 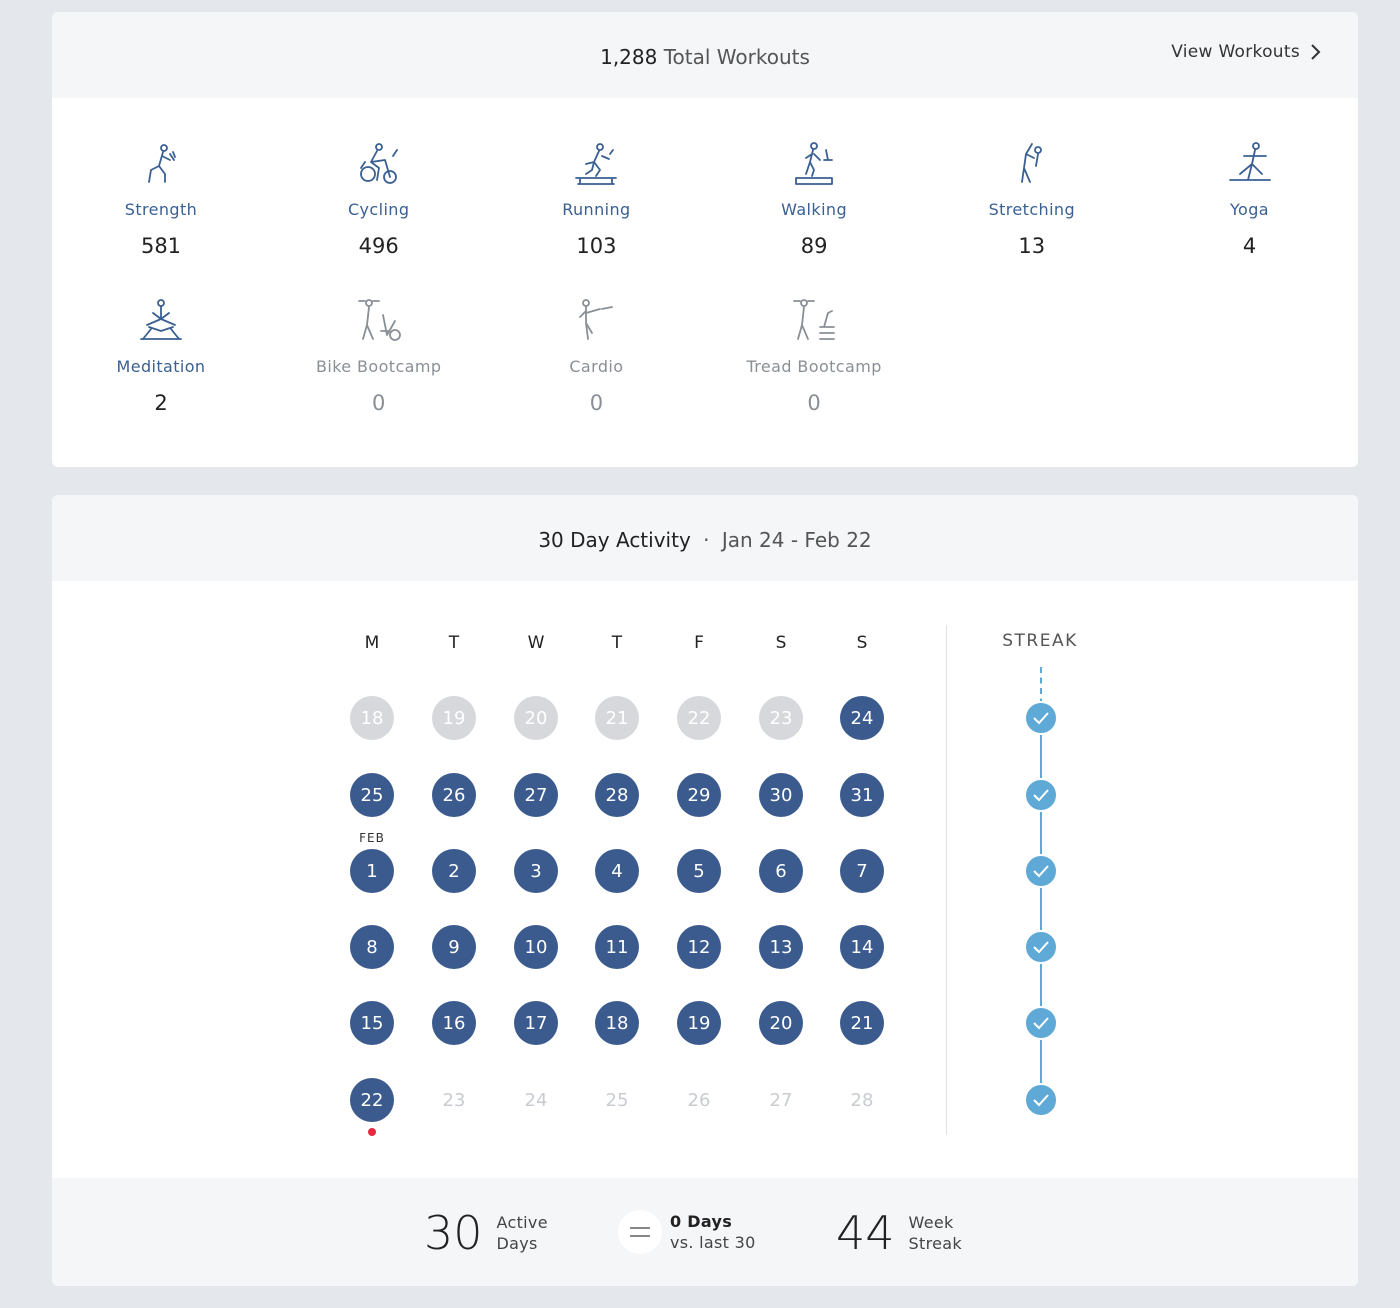 What do you see at coordinates (161, 366) in the screenshot?
I see `workout-type-label: Meditation` at bounding box center [161, 366].